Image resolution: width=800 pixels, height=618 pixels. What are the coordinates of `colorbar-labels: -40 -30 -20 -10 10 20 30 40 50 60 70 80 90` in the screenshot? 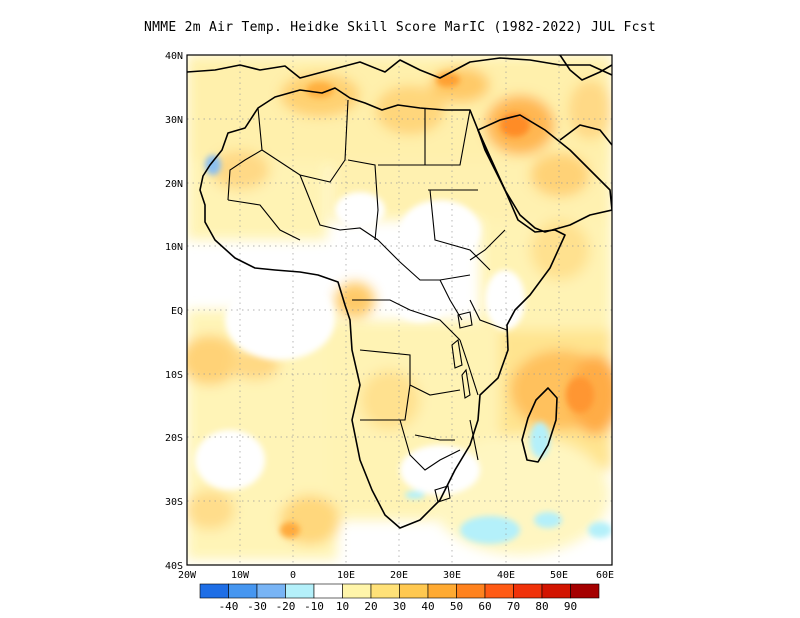 It's located at (398, 606).